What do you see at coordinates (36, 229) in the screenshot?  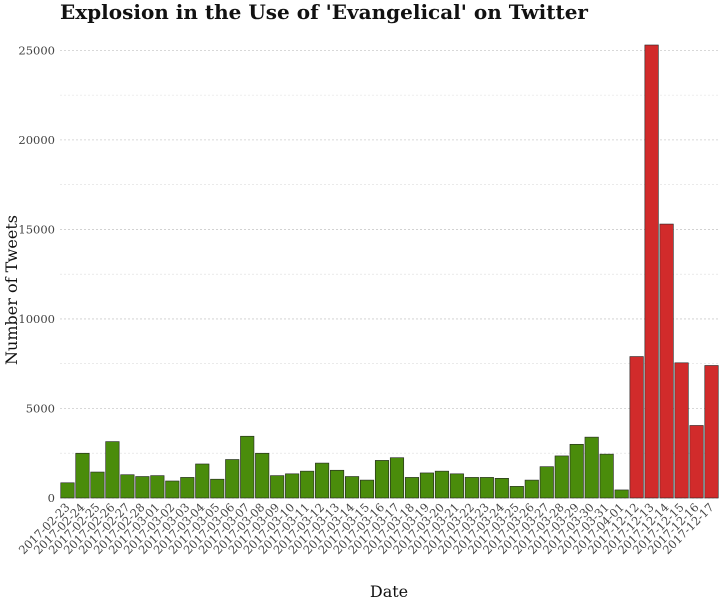 I see `y-tick-label: 15000` at bounding box center [36, 229].